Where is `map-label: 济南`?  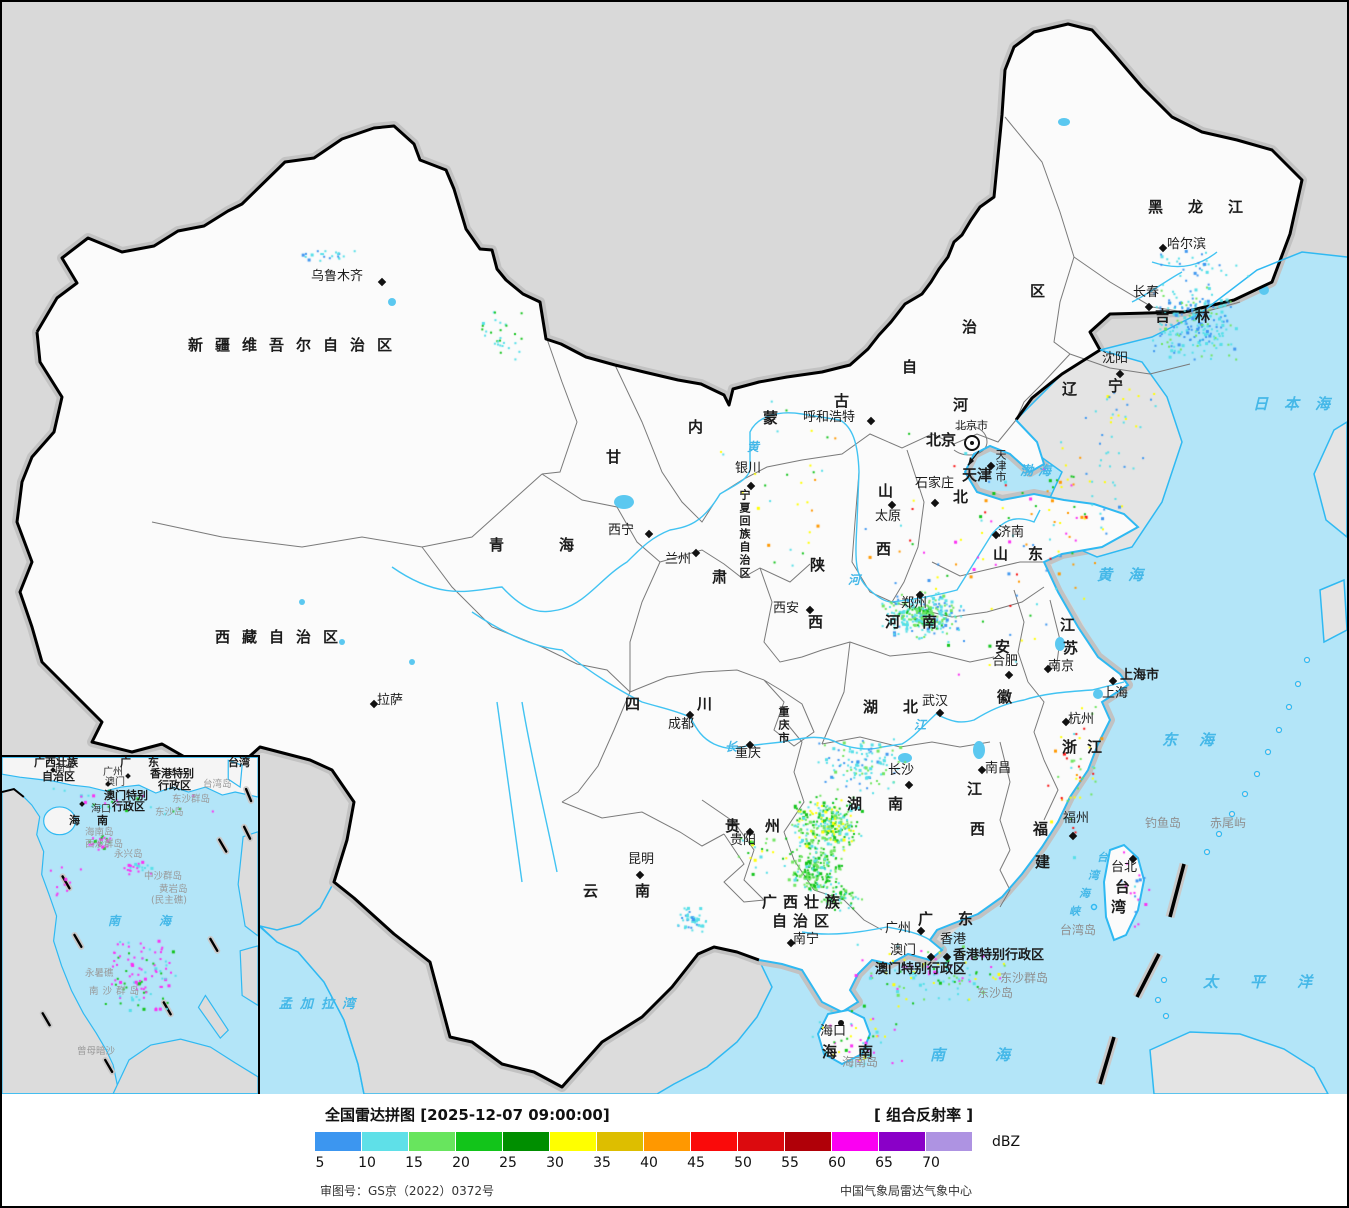 map-label: 济南 is located at coordinates (1011, 532).